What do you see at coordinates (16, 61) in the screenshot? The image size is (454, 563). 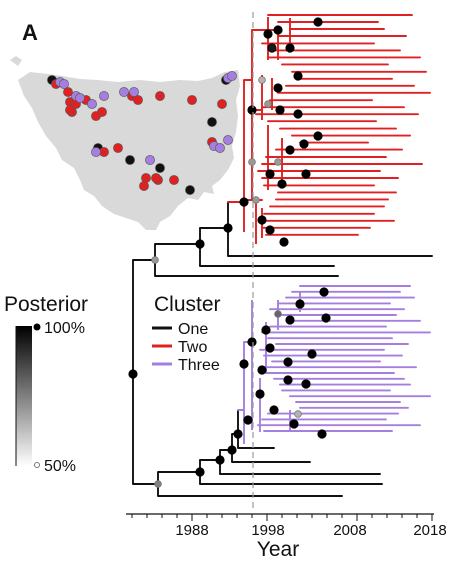 I see `map-island-north` at bounding box center [16, 61].